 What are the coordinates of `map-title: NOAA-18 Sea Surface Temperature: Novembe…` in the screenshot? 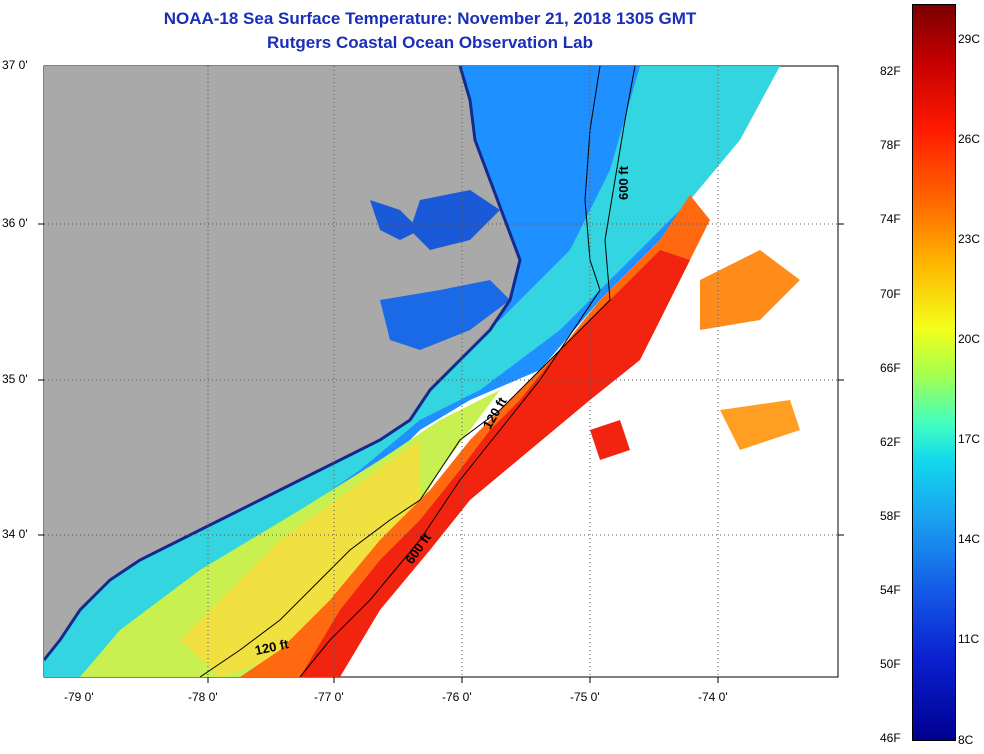 It's located at (430, 18).